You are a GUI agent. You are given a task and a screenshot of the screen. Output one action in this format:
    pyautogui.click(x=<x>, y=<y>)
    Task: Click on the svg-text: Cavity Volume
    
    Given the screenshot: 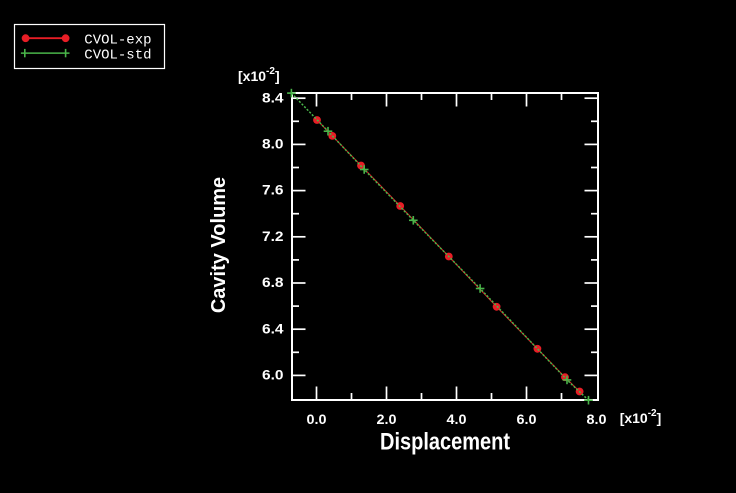 What is the action you would take?
    pyautogui.click(x=219, y=245)
    